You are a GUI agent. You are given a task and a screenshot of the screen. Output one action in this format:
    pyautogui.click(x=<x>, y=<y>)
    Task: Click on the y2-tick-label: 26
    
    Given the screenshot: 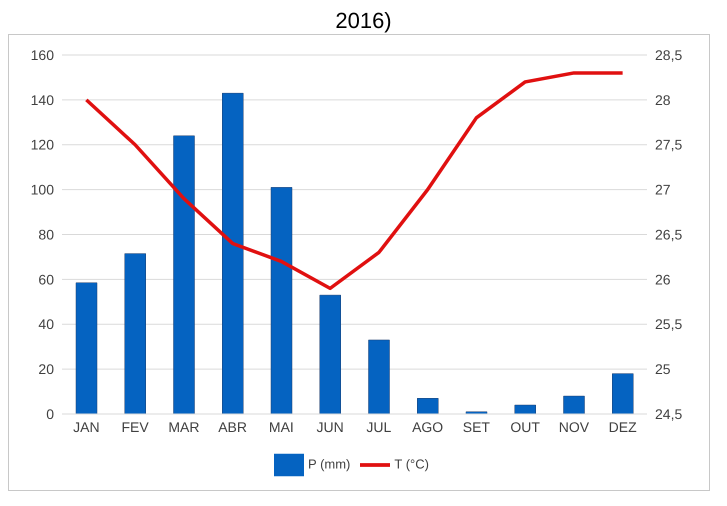 What is the action you would take?
    pyautogui.click(x=663, y=279)
    